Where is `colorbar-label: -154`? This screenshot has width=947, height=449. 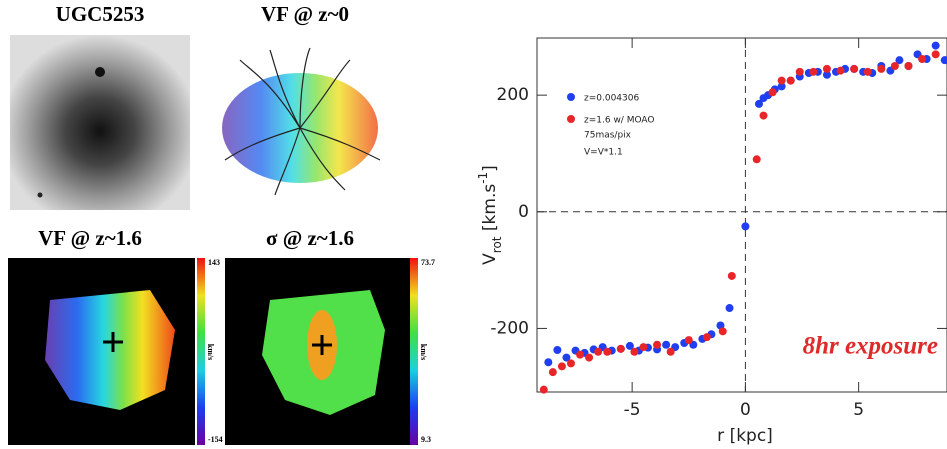
colorbar-label: -154 is located at coordinates (215, 439).